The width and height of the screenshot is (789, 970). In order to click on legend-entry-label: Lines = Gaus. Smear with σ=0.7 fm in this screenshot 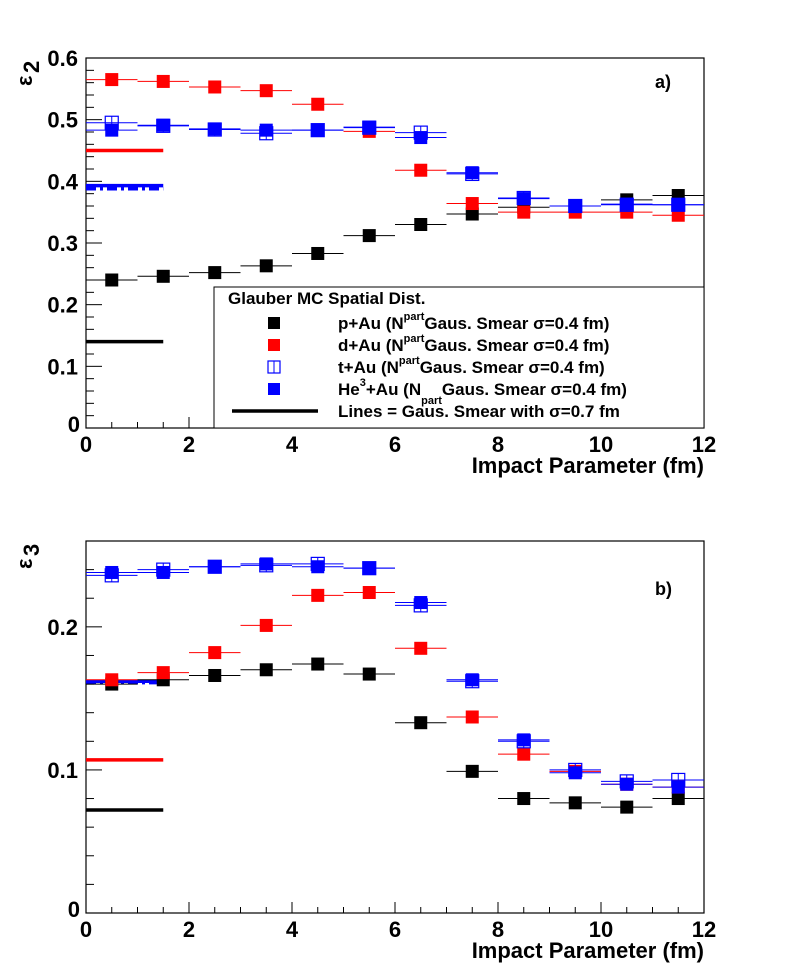, I will do `click(479, 411)`.